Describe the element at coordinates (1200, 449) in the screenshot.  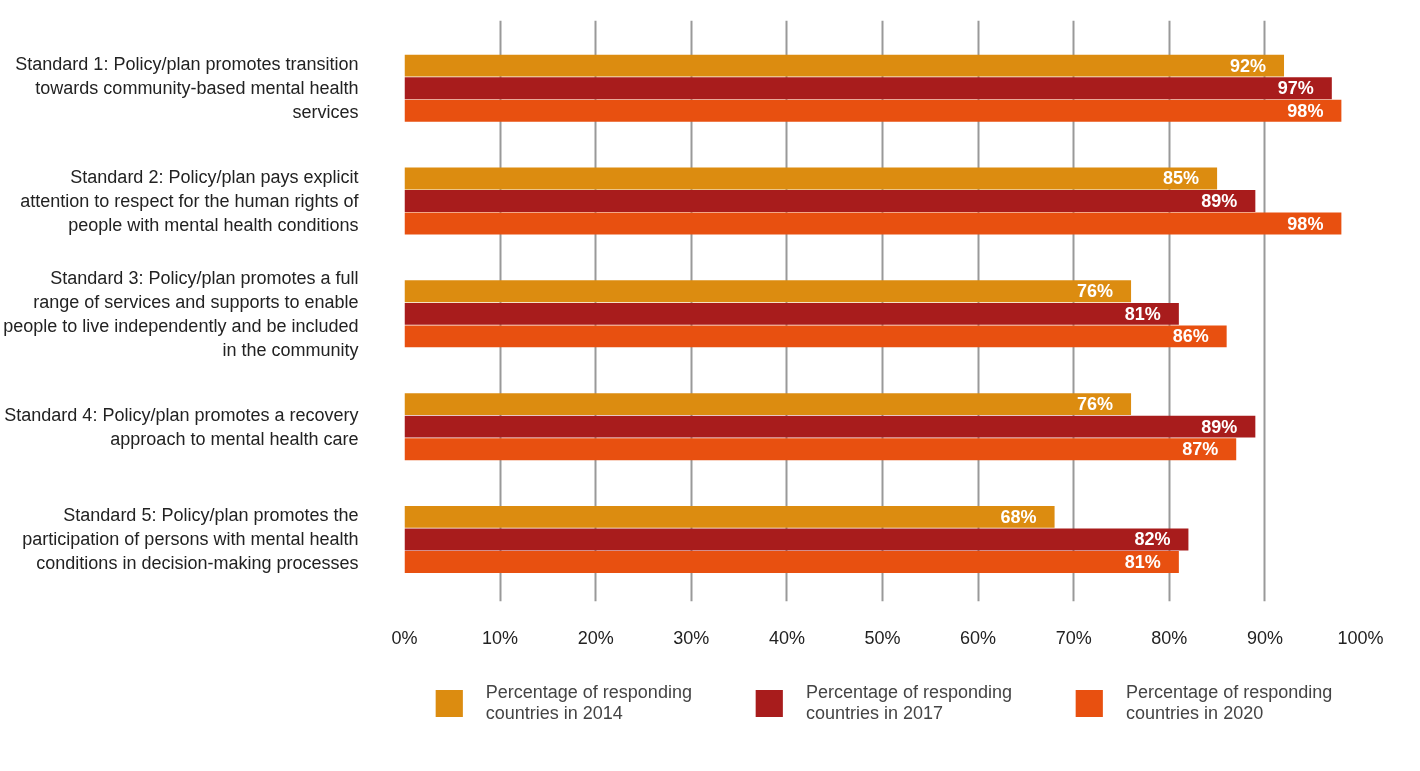
I see `data-label: 87%` at that location.